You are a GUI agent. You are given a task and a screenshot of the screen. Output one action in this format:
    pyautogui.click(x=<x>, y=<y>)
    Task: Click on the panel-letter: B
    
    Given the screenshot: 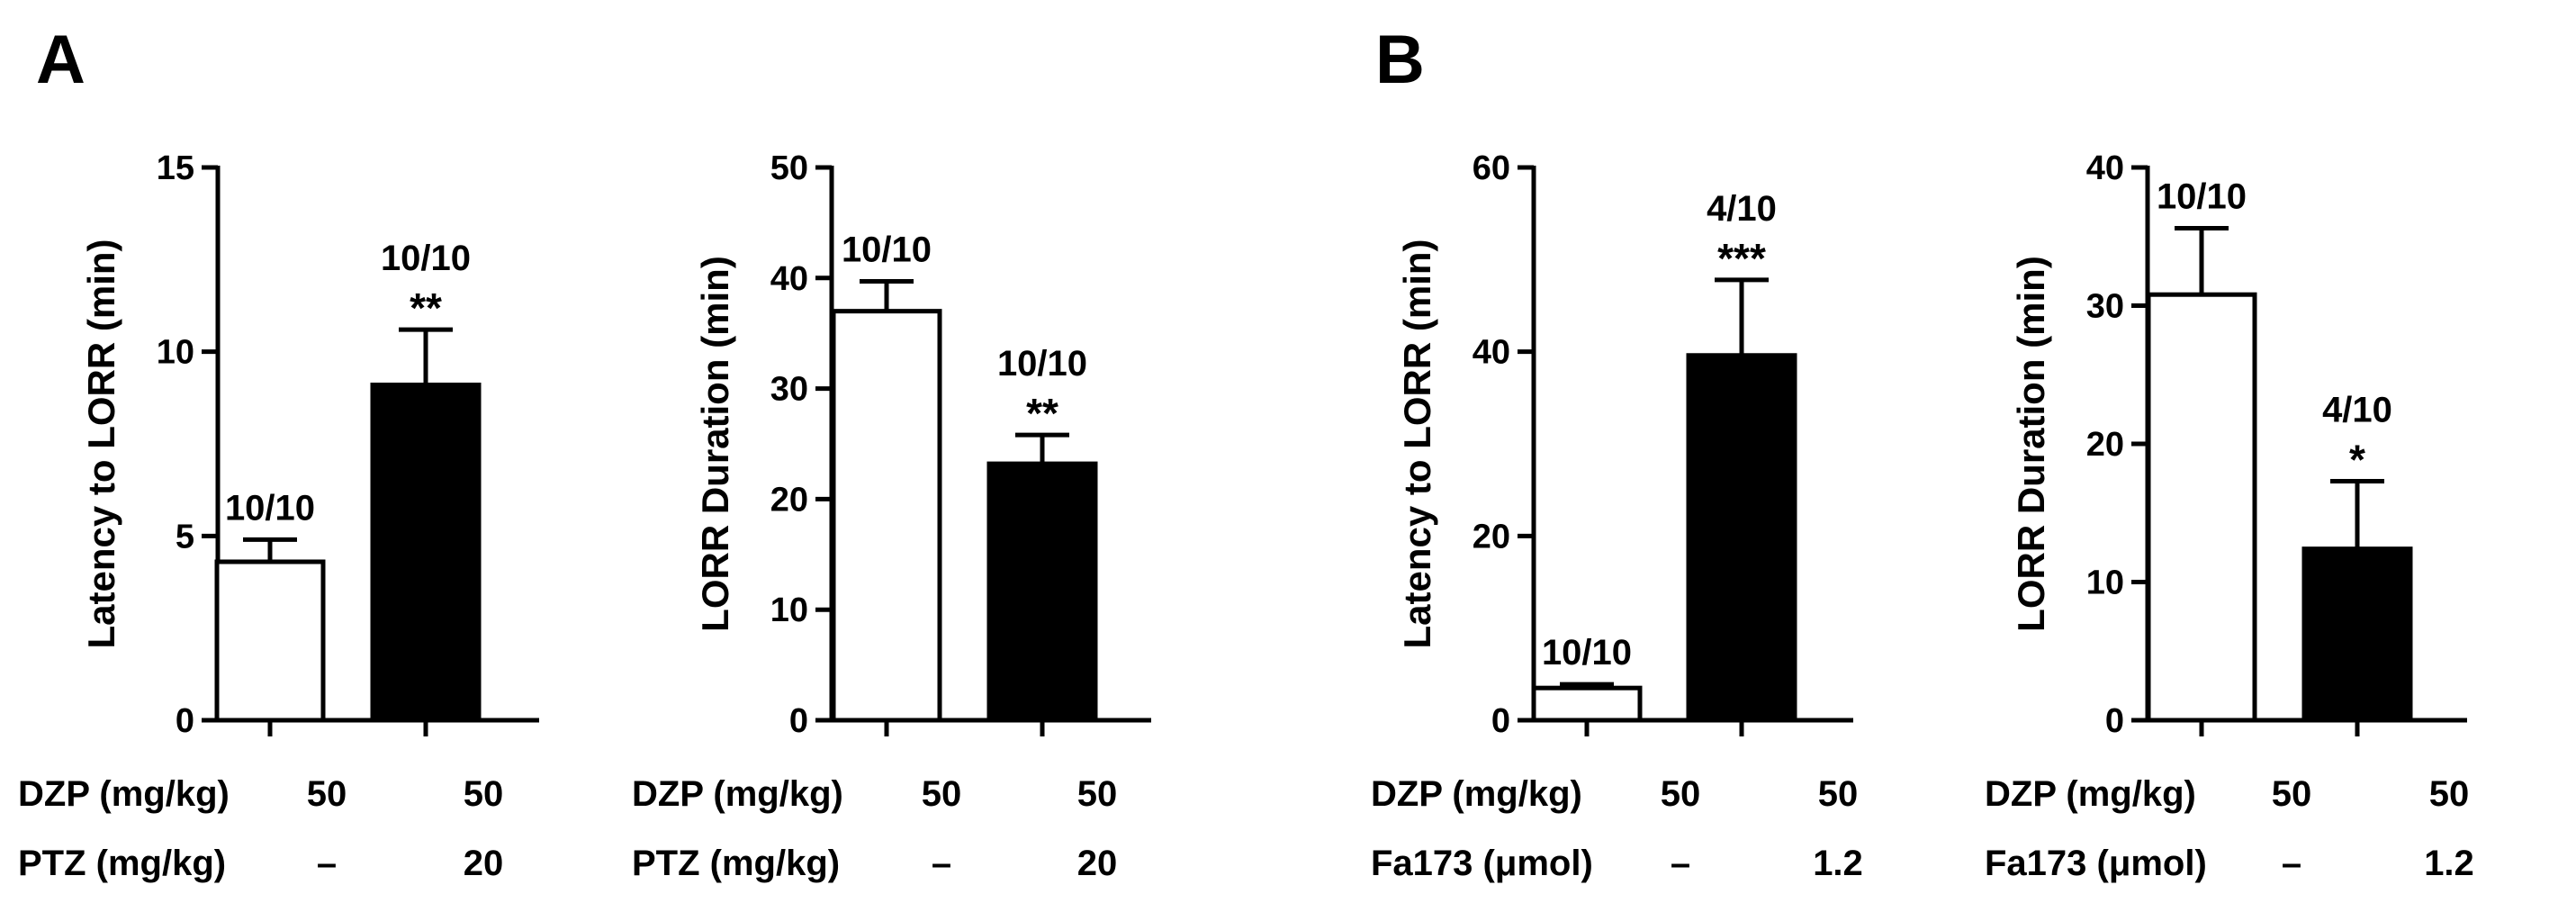 What is the action you would take?
    pyautogui.click(x=1400, y=60)
    